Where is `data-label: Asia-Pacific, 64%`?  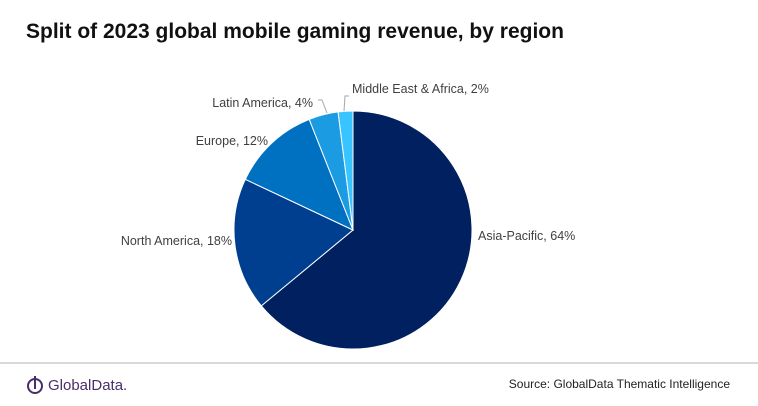
data-label: Asia-Pacific, 64% is located at coordinates (526, 236).